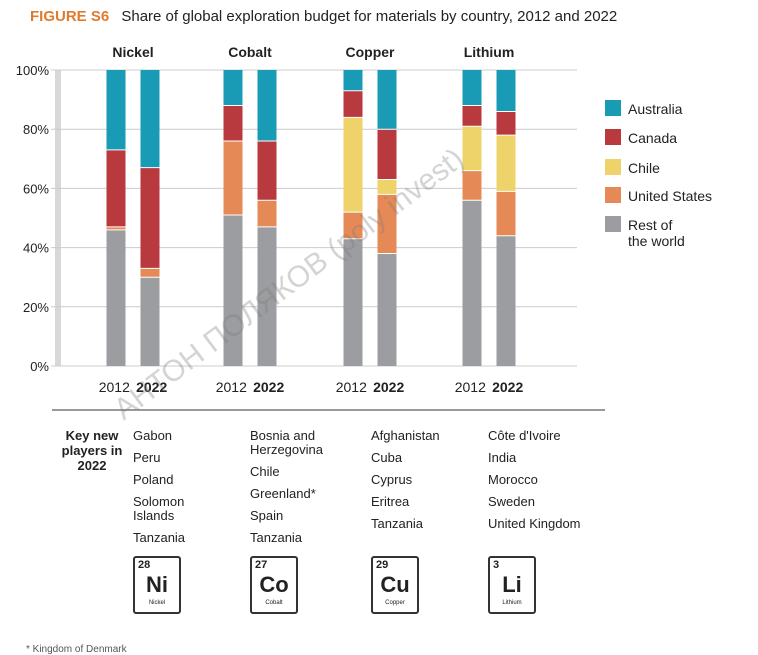 Image resolution: width=758 pixels, height=655 pixels. What do you see at coordinates (650, 225) in the screenshot?
I see `legend-label: Rest of` at bounding box center [650, 225].